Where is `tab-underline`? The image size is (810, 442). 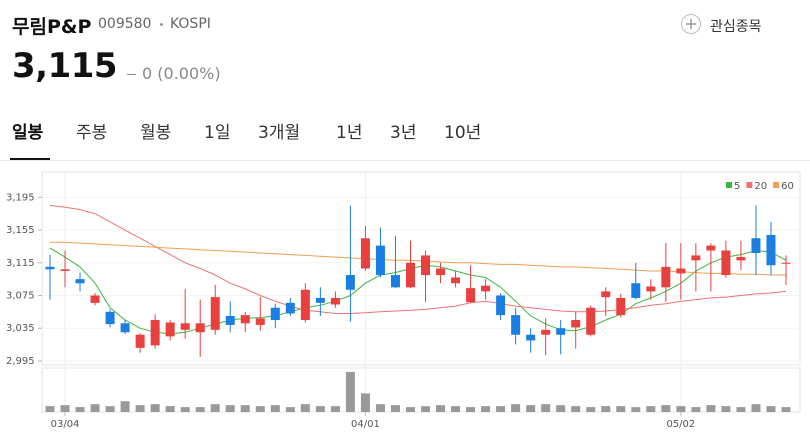
tab-underline is located at coordinates (30, 159).